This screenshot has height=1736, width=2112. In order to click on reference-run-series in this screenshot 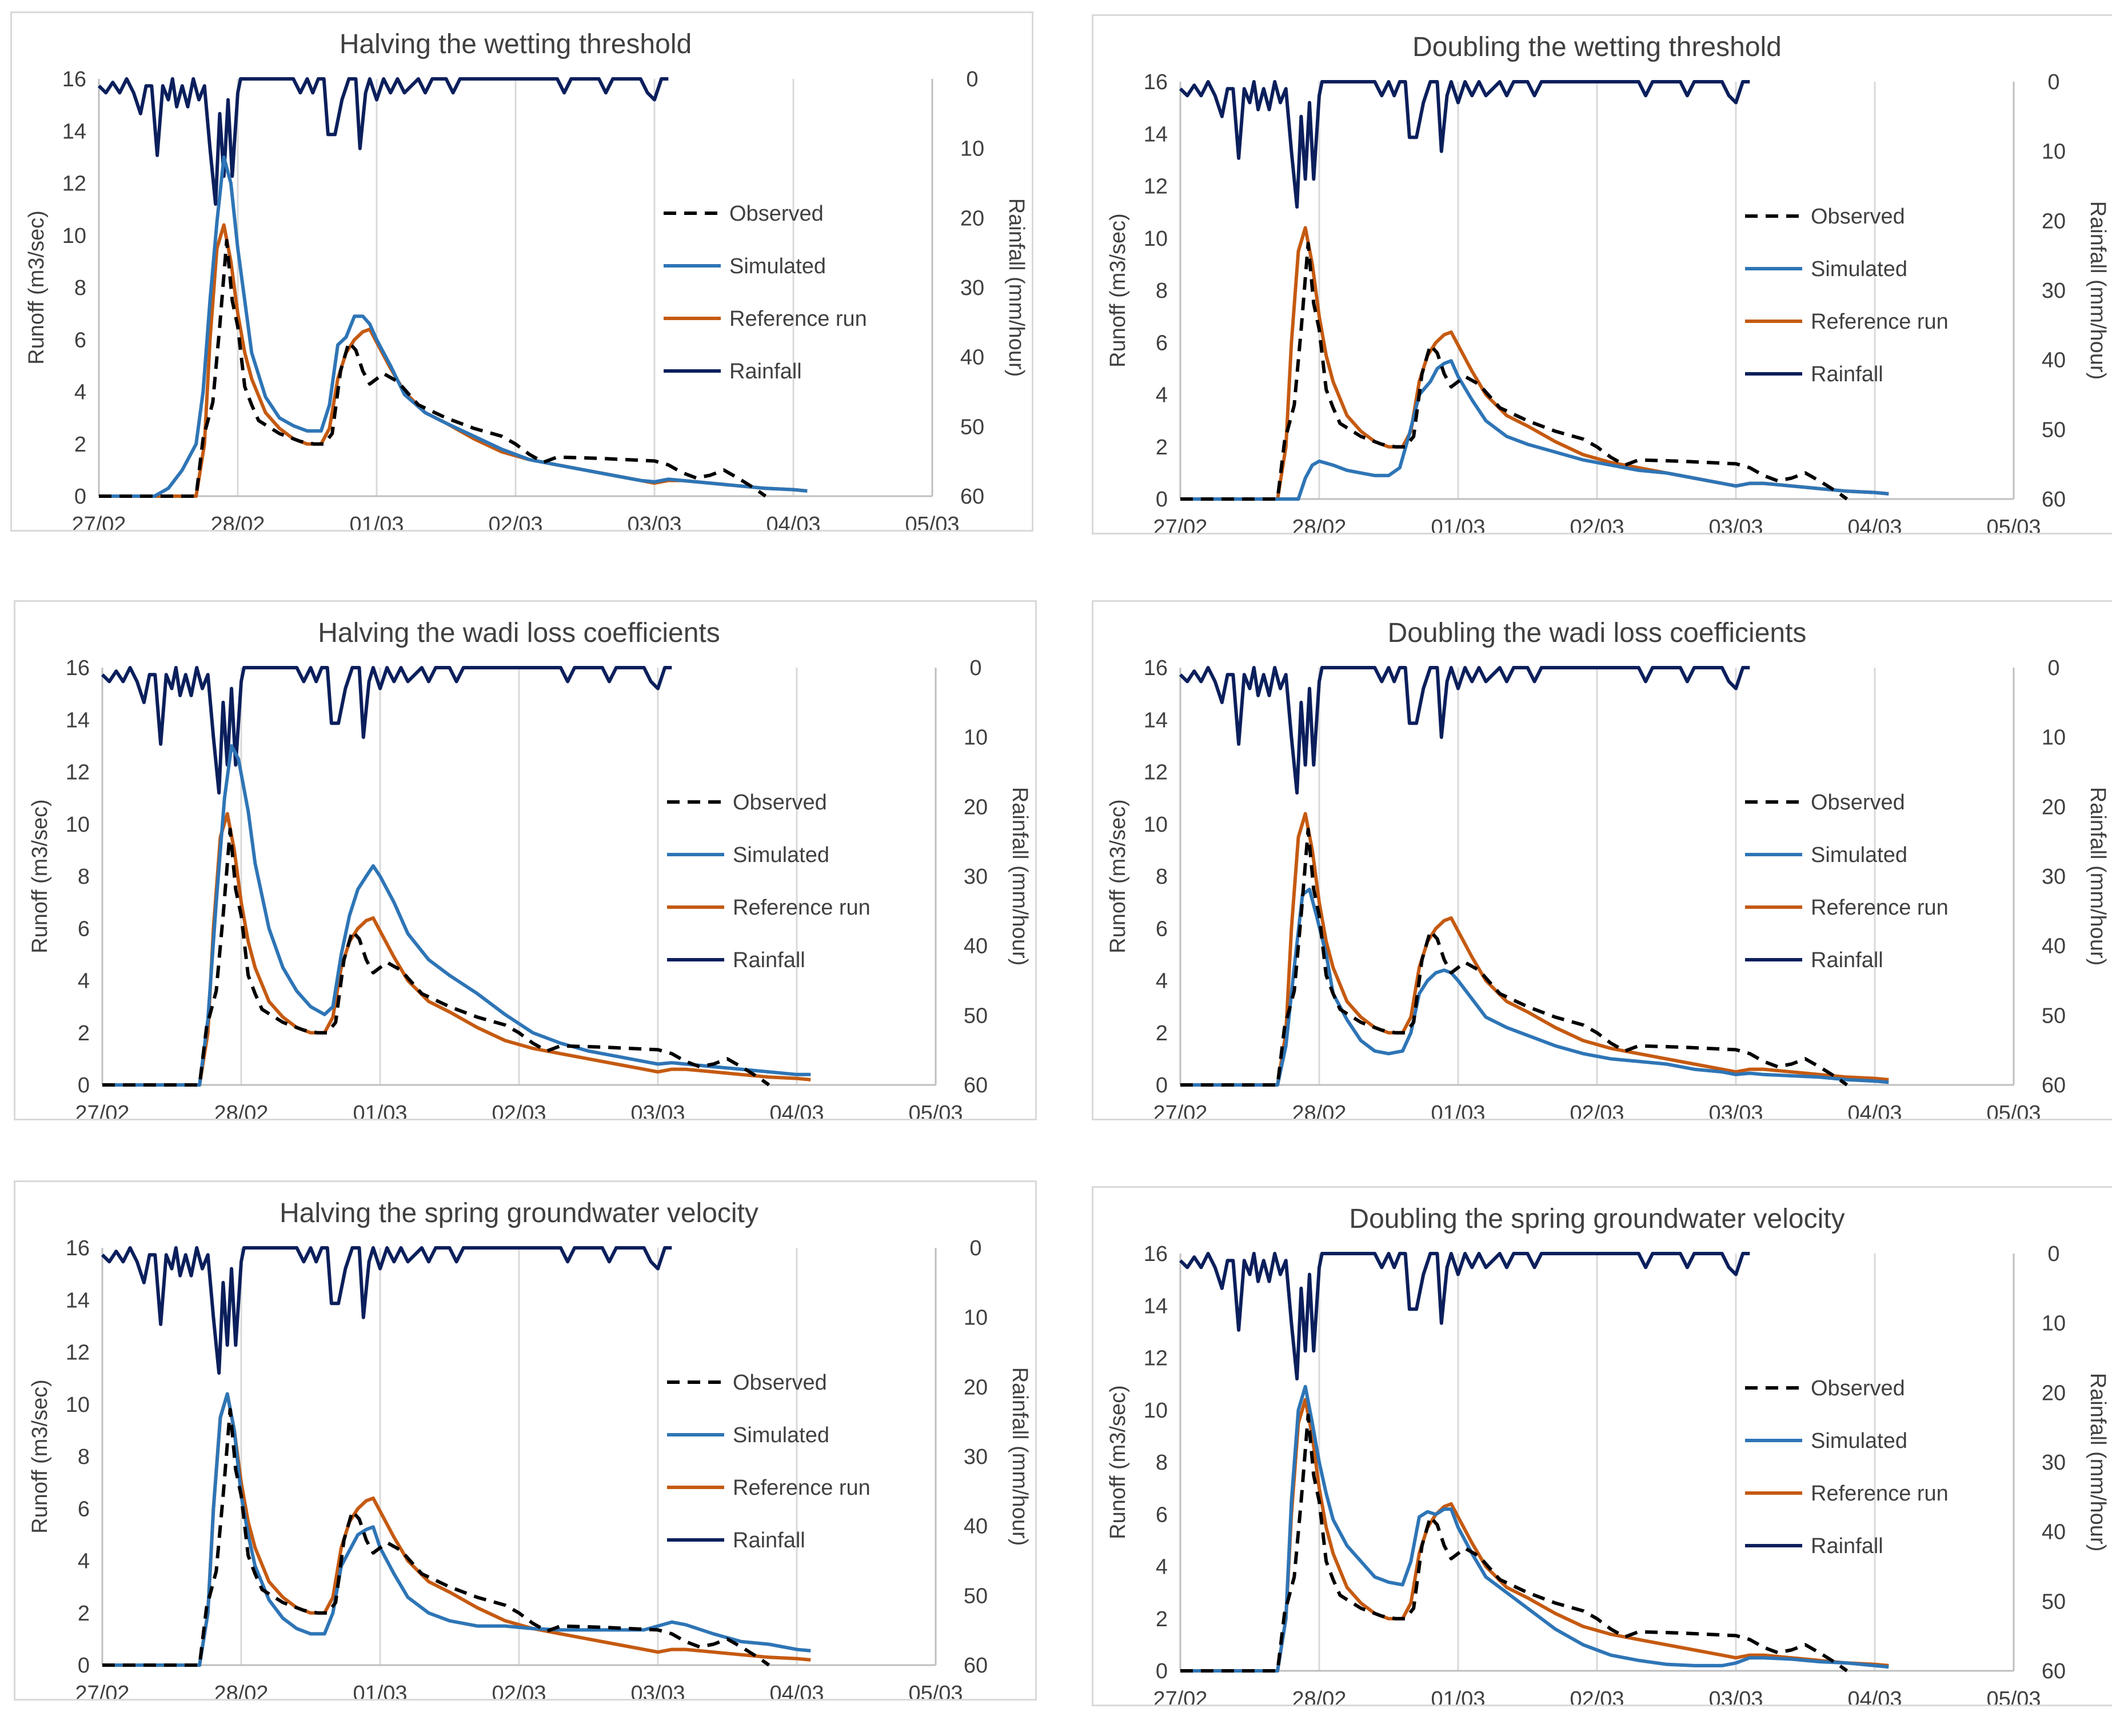, I will do `click(1534, 1535)`.